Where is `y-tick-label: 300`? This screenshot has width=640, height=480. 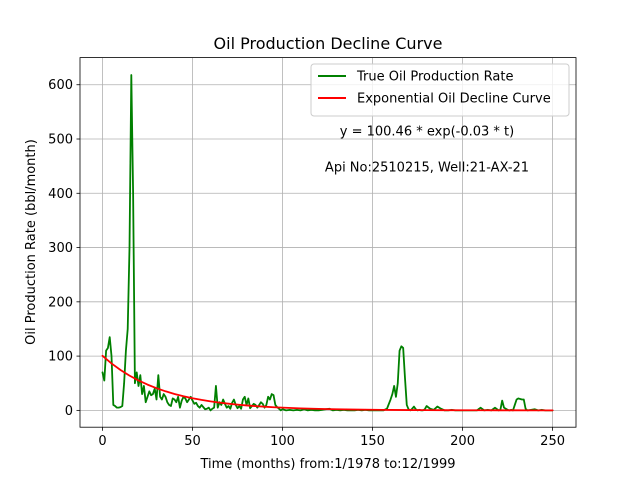
y-tick-label: 300 is located at coordinates (60, 248).